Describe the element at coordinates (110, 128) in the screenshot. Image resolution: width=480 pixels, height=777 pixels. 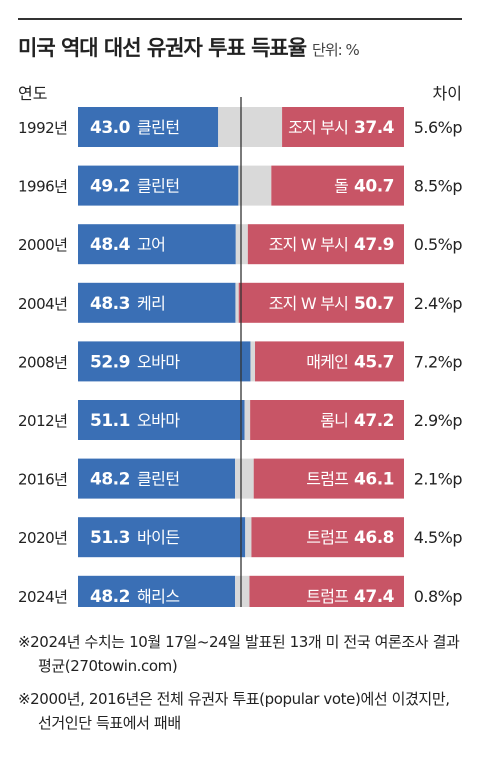
I see `dem-value: 43.0` at that location.